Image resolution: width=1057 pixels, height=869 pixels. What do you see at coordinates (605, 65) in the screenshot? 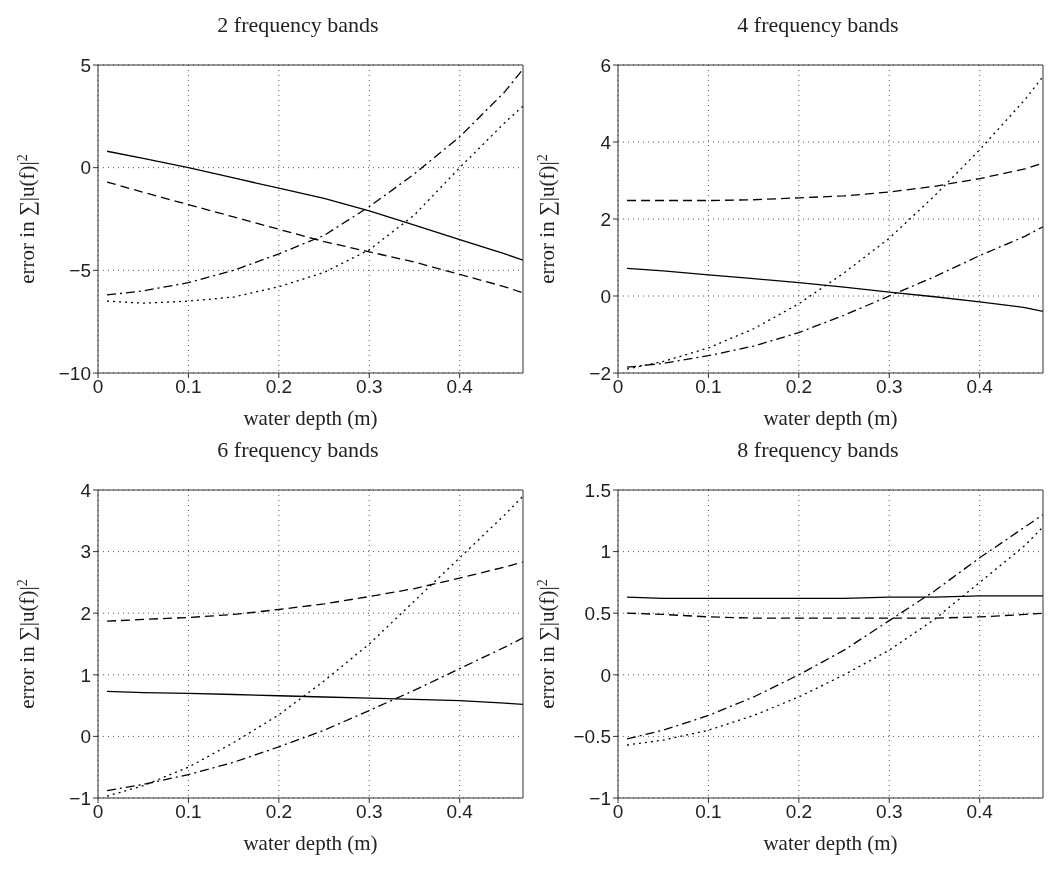
I see `y-tick-label: 6` at bounding box center [605, 65].